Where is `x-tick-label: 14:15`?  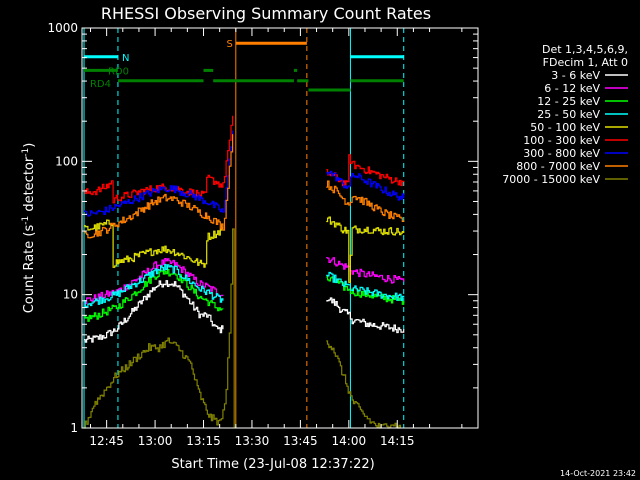
x-tick-label: 14:15 is located at coordinates (397, 441).